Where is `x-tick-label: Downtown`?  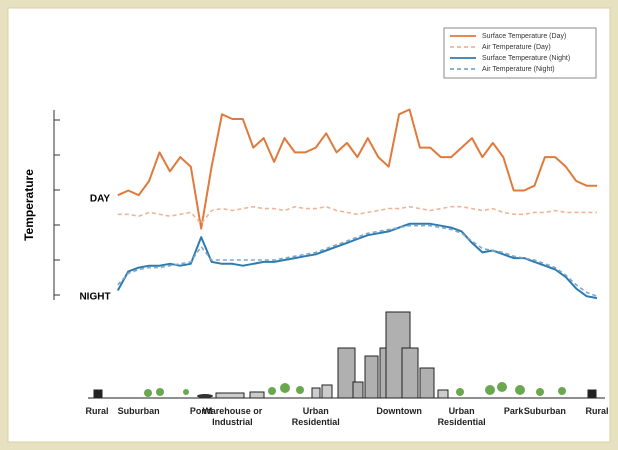 x-tick-label: Downtown is located at coordinates (399, 411).